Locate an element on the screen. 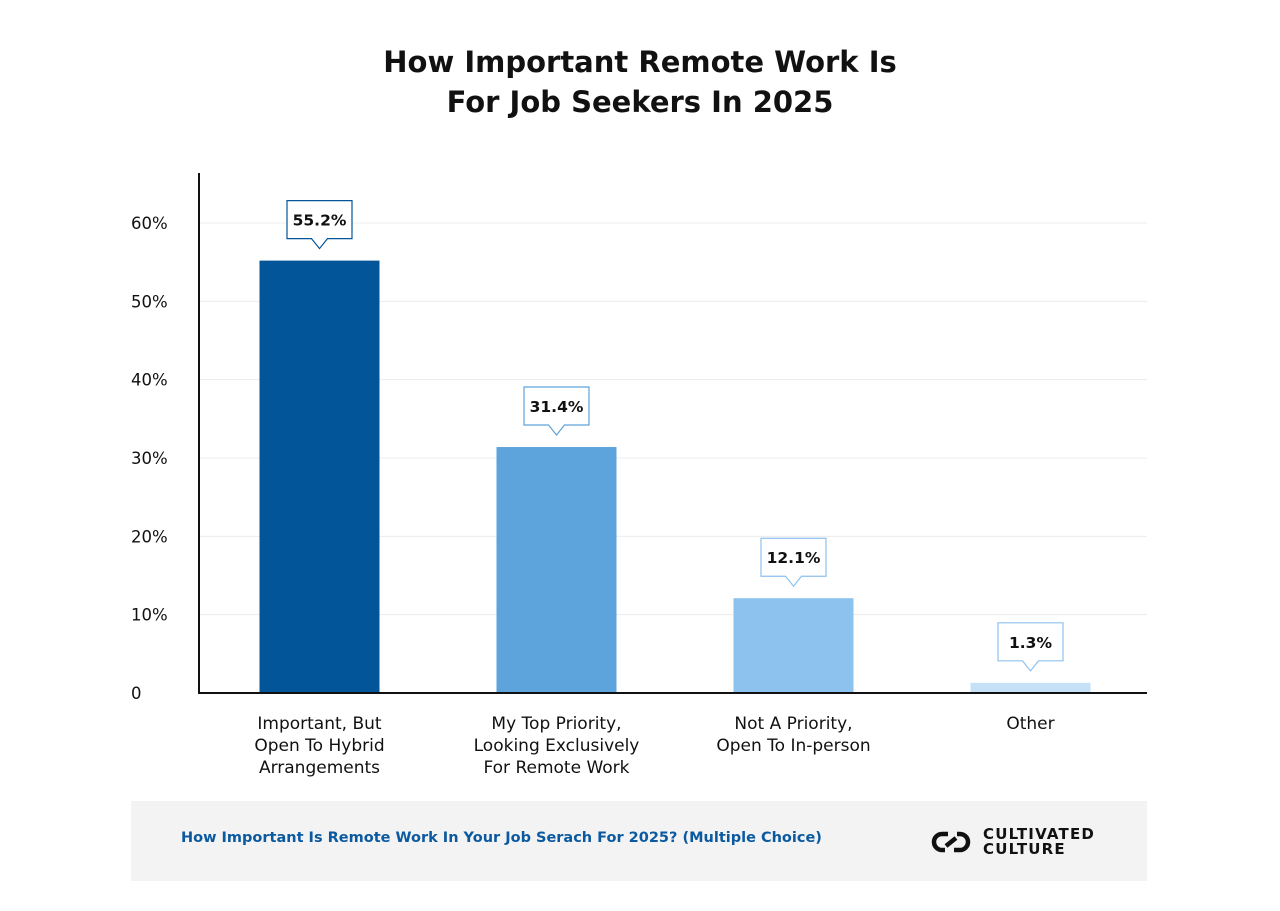  x-category-label: For Remote Work is located at coordinates (556, 768).